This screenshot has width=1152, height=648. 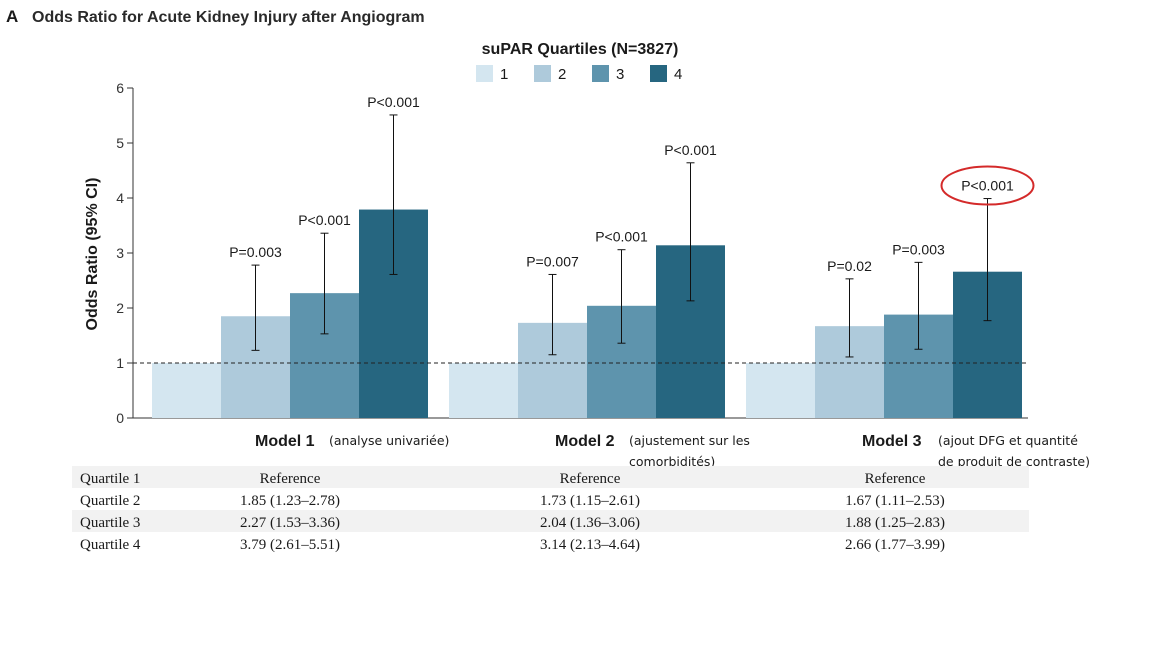 I want to click on model-label-2: Model 2, so click(x=585, y=441).